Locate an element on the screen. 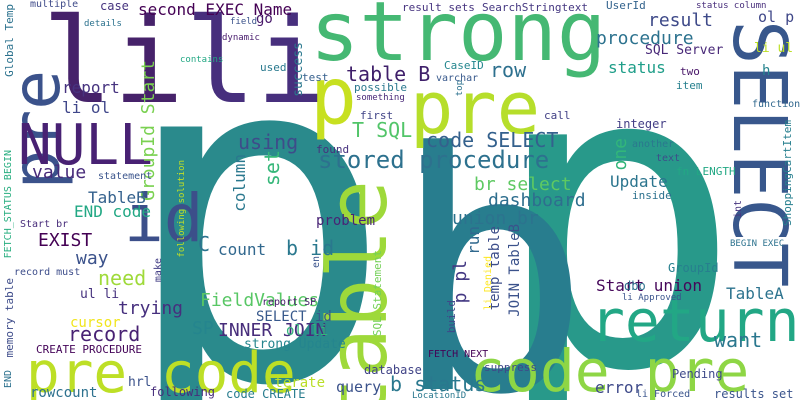 The width and height of the screenshot is (800, 400). word-second-exec-name: second EXEC Name is located at coordinates (215, 9).